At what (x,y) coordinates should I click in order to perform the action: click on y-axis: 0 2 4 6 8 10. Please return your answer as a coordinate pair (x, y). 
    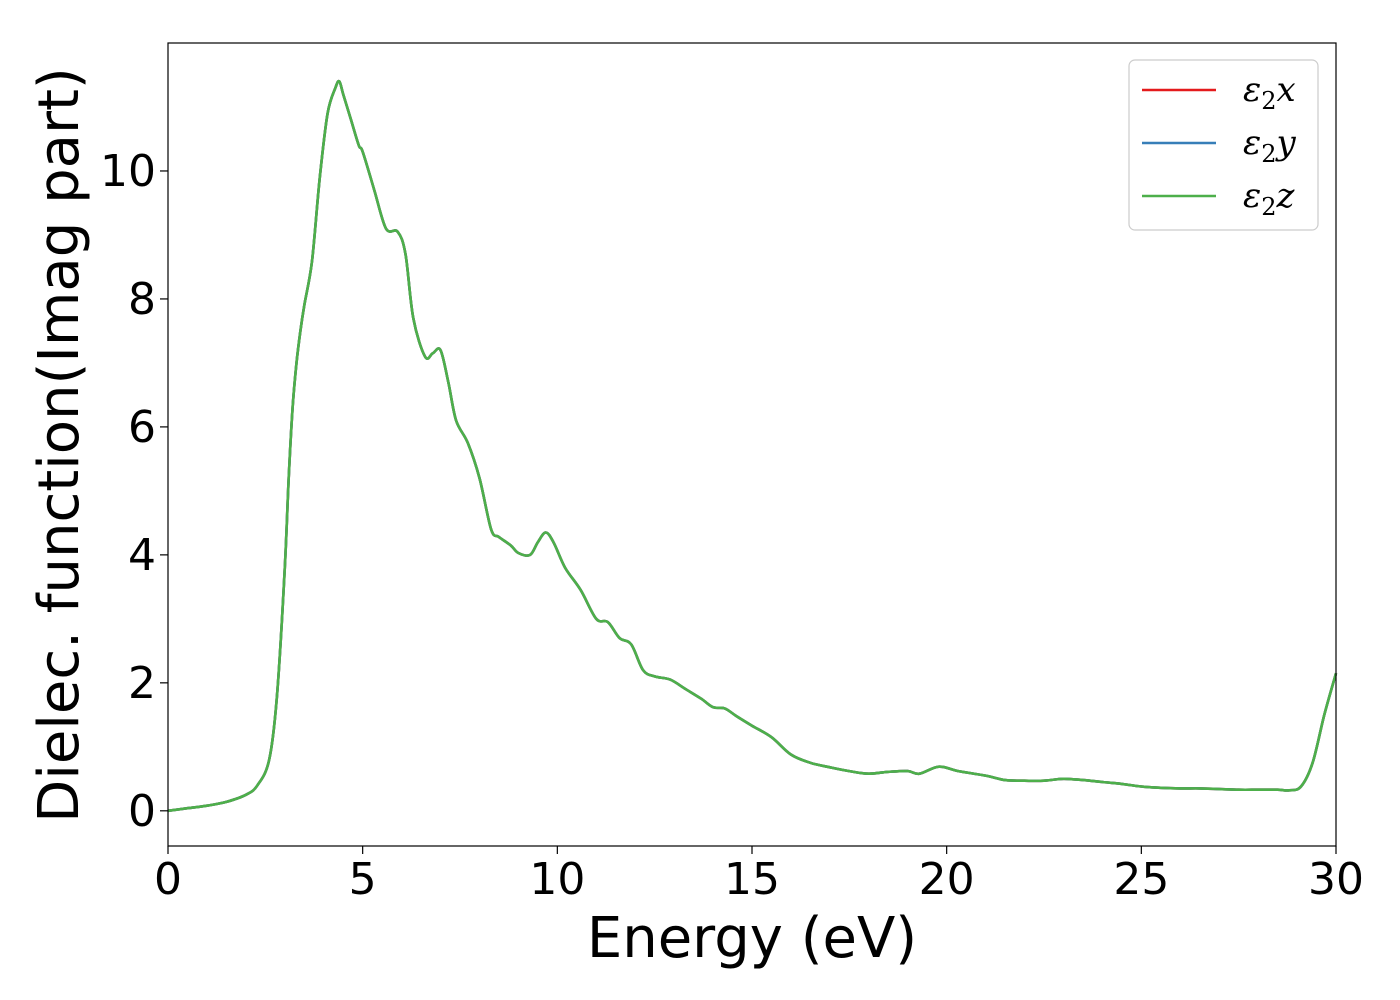
    Looking at the image, I should click on (134, 491).